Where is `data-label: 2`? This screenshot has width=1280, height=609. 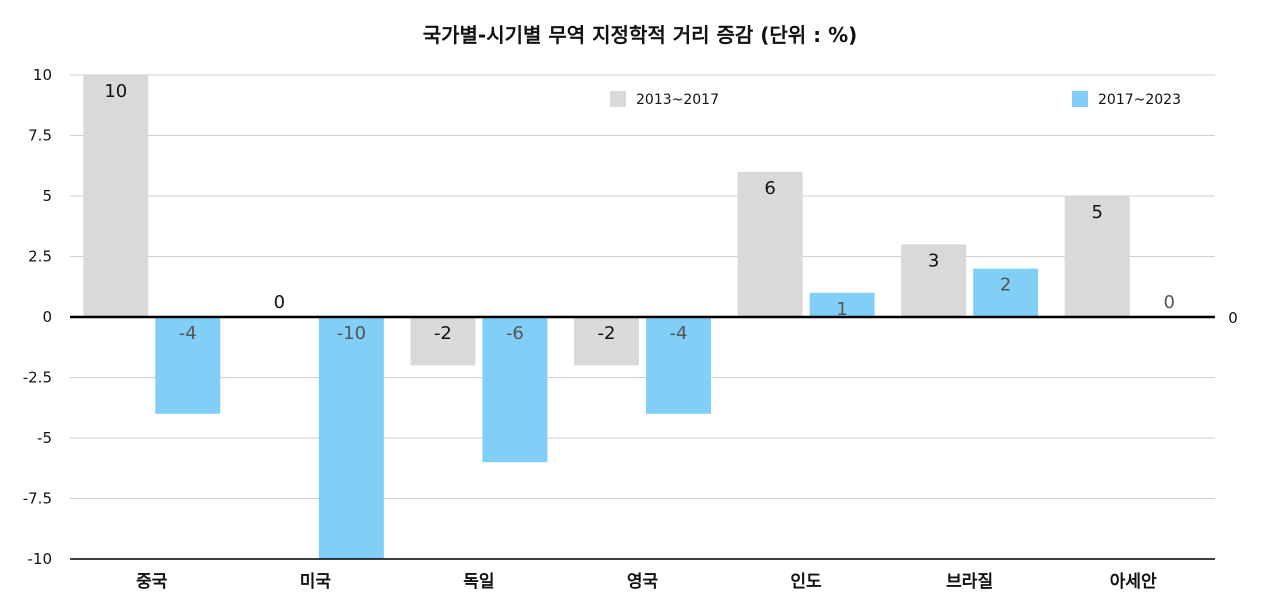 data-label: 2 is located at coordinates (1005, 285).